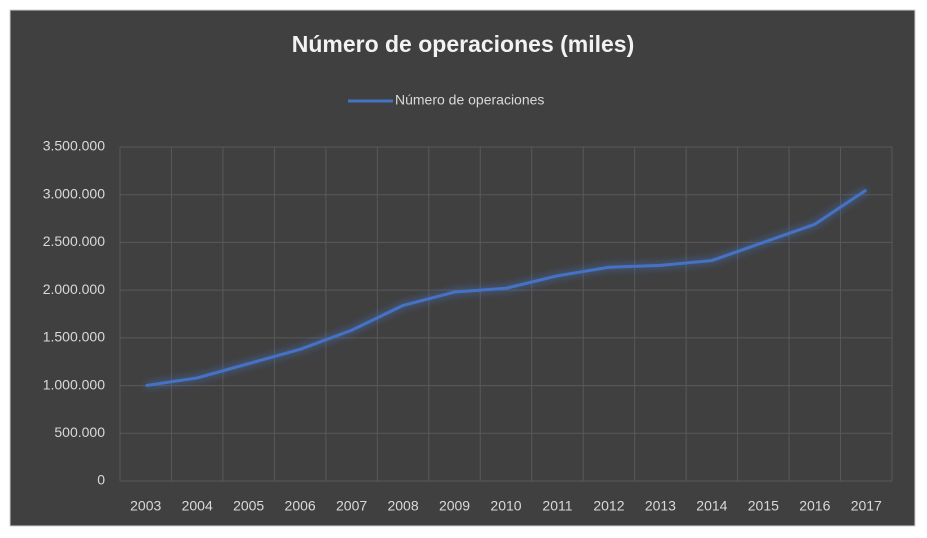 The image size is (927, 538). What do you see at coordinates (74, 146) in the screenshot?
I see `y-tick-label: 3.500.000` at bounding box center [74, 146].